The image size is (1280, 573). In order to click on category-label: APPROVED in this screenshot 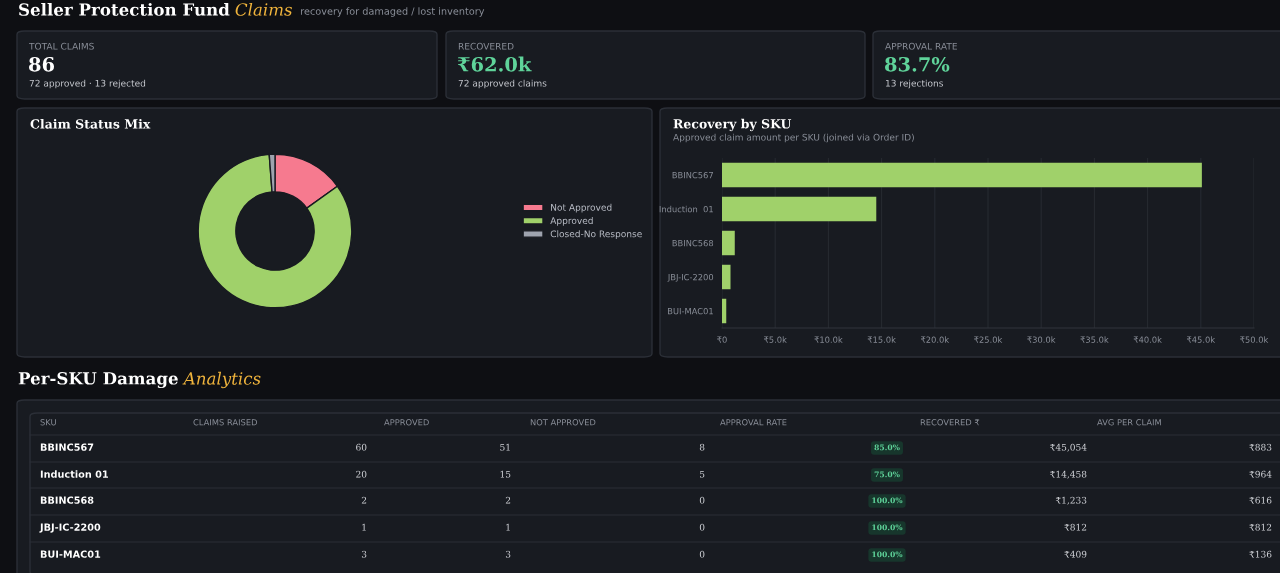, I will do `click(406, 422)`.